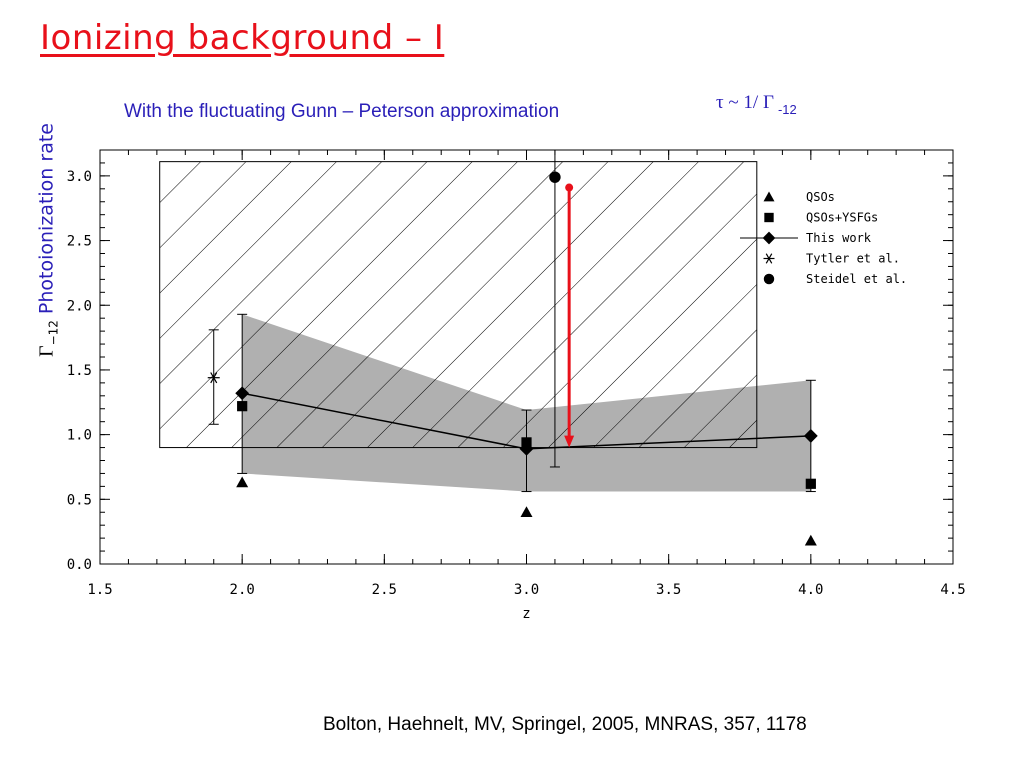 Image resolution: width=1023 pixels, height=767 pixels. Describe the element at coordinates (242, 38) in the screenshot. I see `slide-title: Ionizing background – I` at that location.